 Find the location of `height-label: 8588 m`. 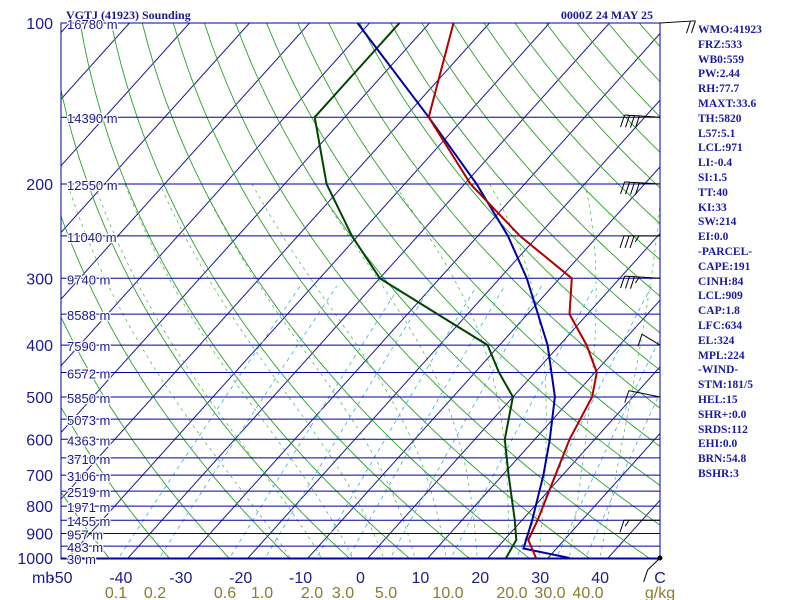

height-label: 8588 m is located at coordinates (88, 315).